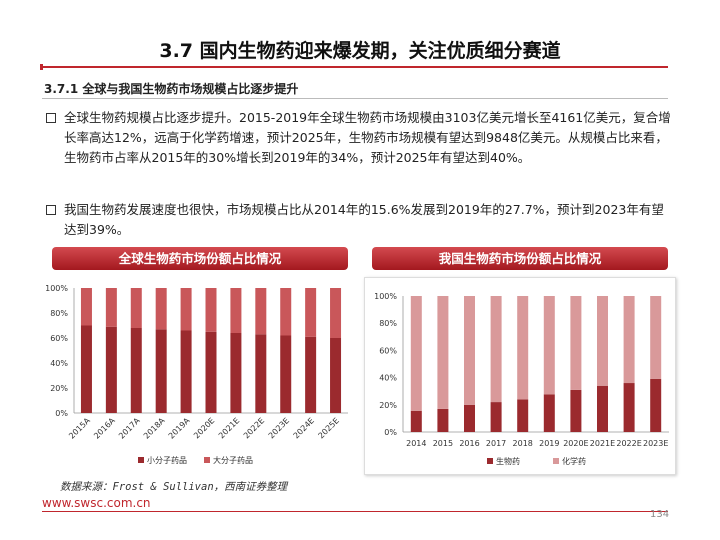 This screenshot has width=720, height=540. I want to click on legend-label: 生物药, so click(508, 461).